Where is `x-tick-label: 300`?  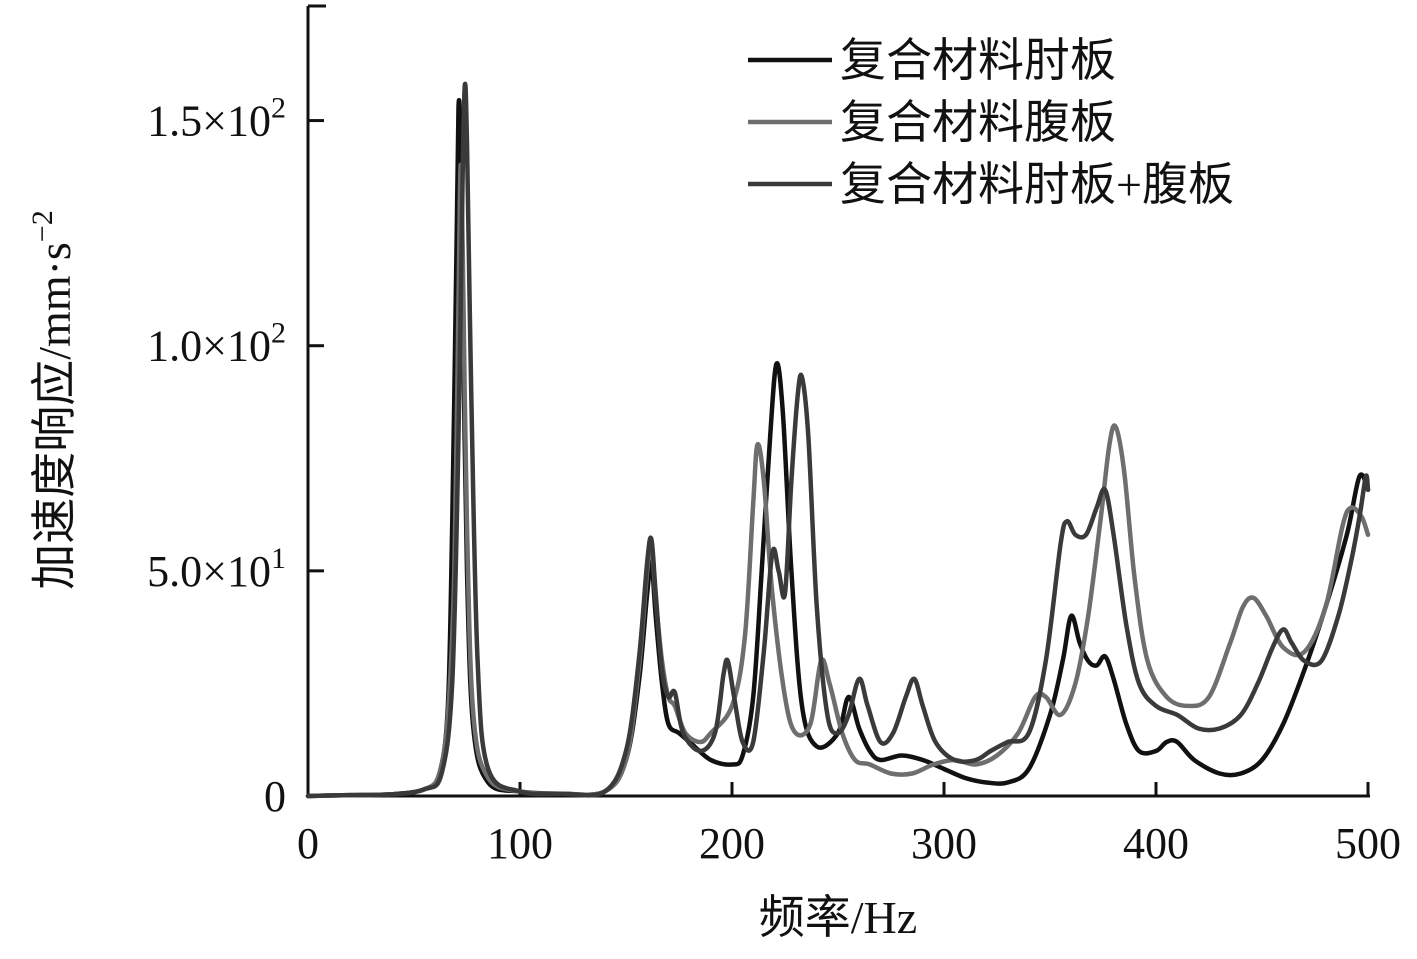
x-tick-label: 300 is located at coordinates (944, 843).